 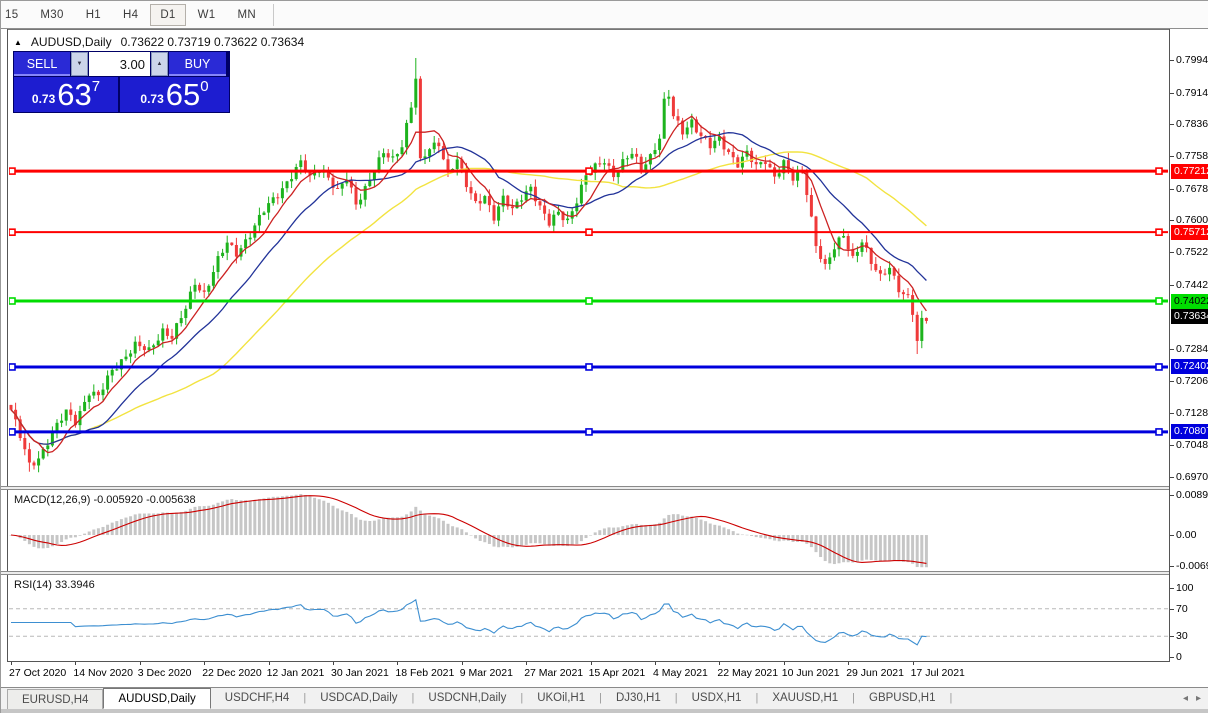 What do you see at coordinates (1189, 367) in the screenshot?
I see `price-badge: 0.72402` at bounding box center [1189, 367].